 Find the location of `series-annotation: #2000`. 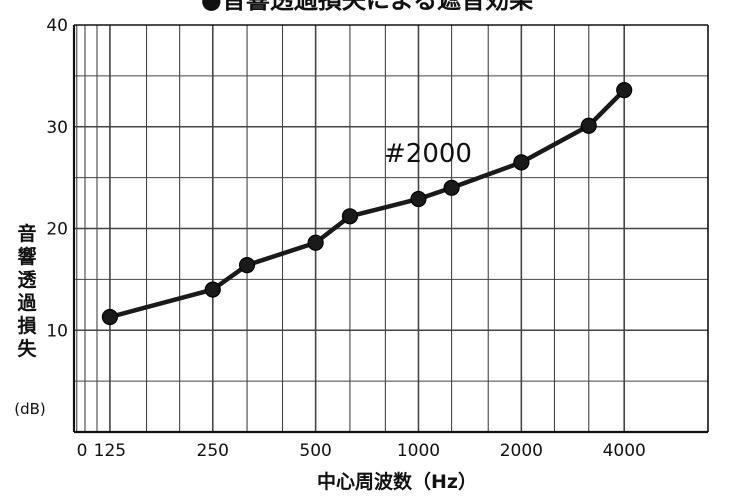

series-annotation: #2000 is located at coordinates (428, 154).